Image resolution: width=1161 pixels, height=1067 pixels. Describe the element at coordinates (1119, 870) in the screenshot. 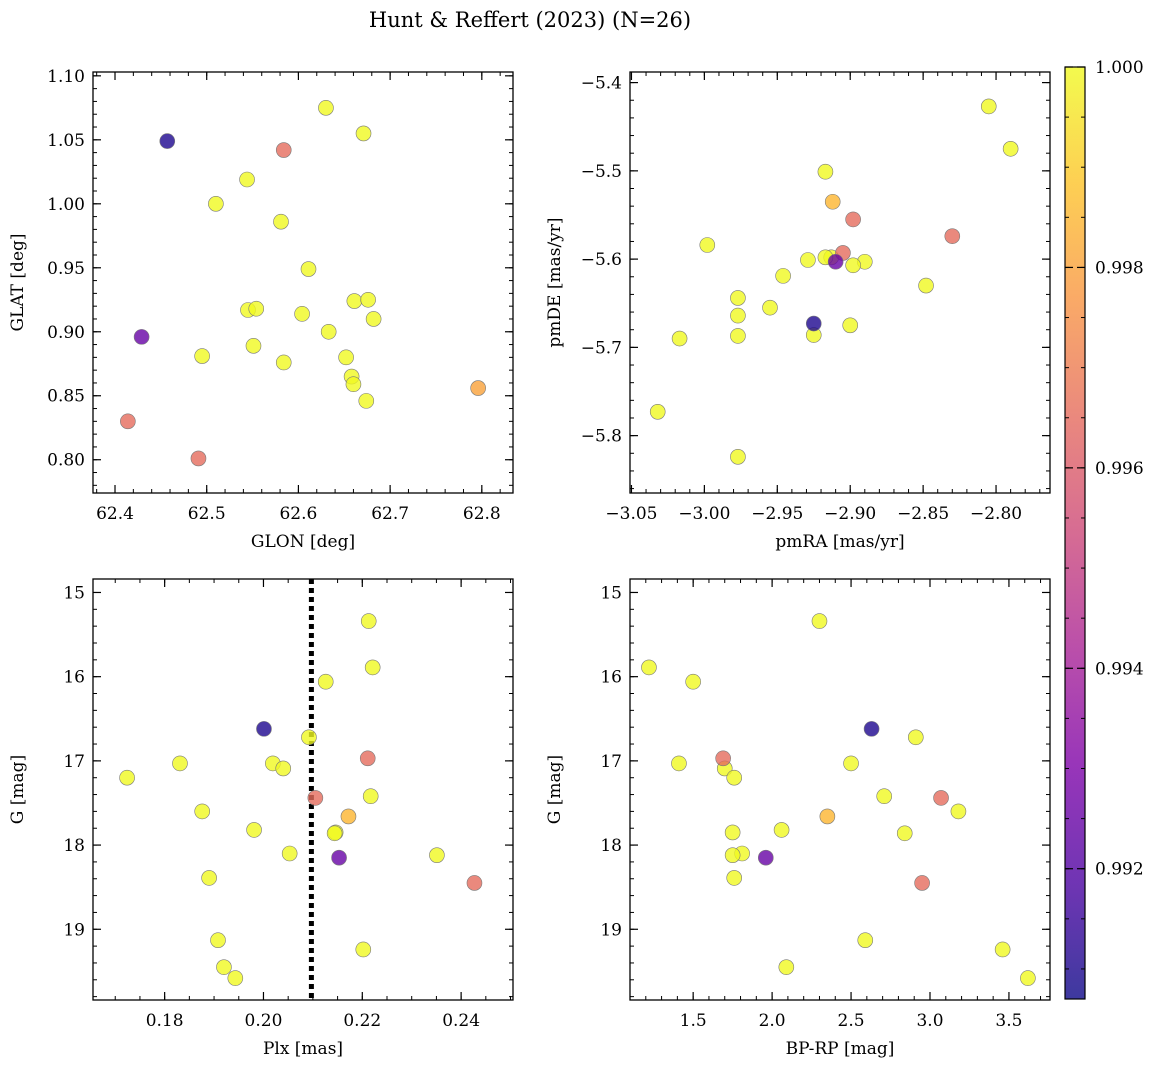

I see `colorbar-tick-label: 0.992` at that location.